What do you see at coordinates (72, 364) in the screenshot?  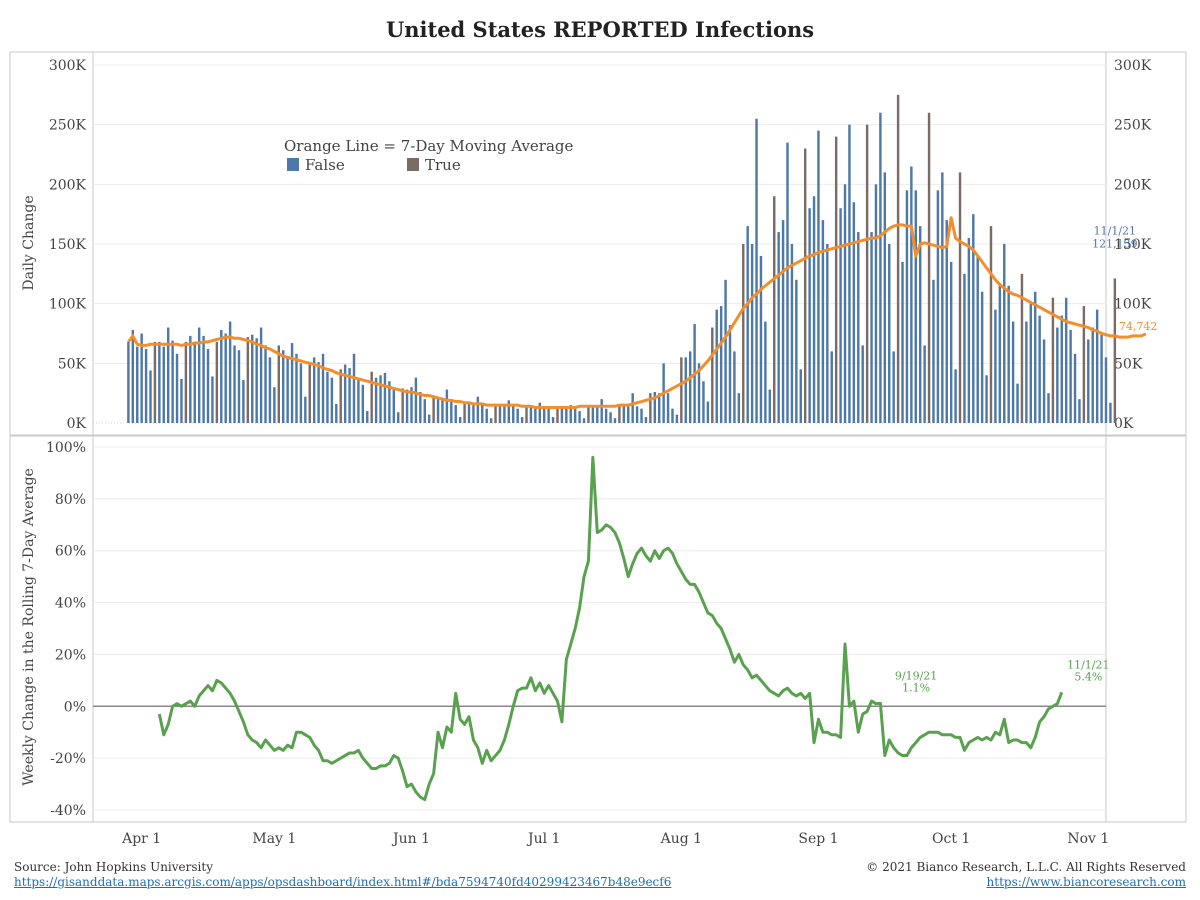 I see `top-y-tick-left: 50K` at bounding box center [72, 364].